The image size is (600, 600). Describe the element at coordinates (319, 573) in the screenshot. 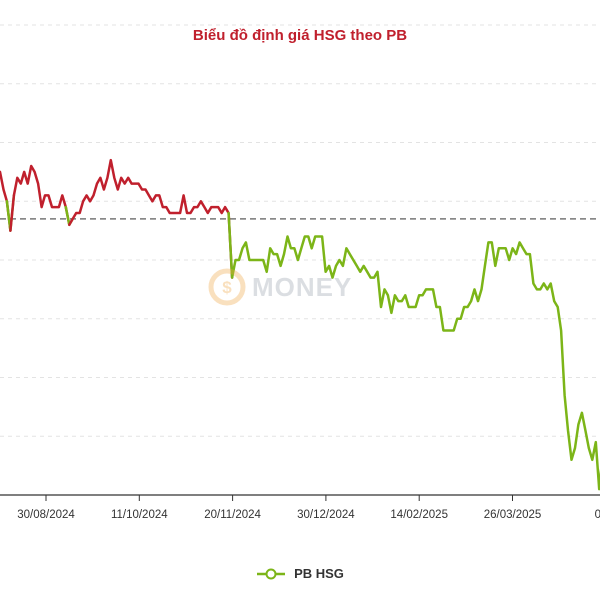

I see `legend-label: PB HSG` at that location.